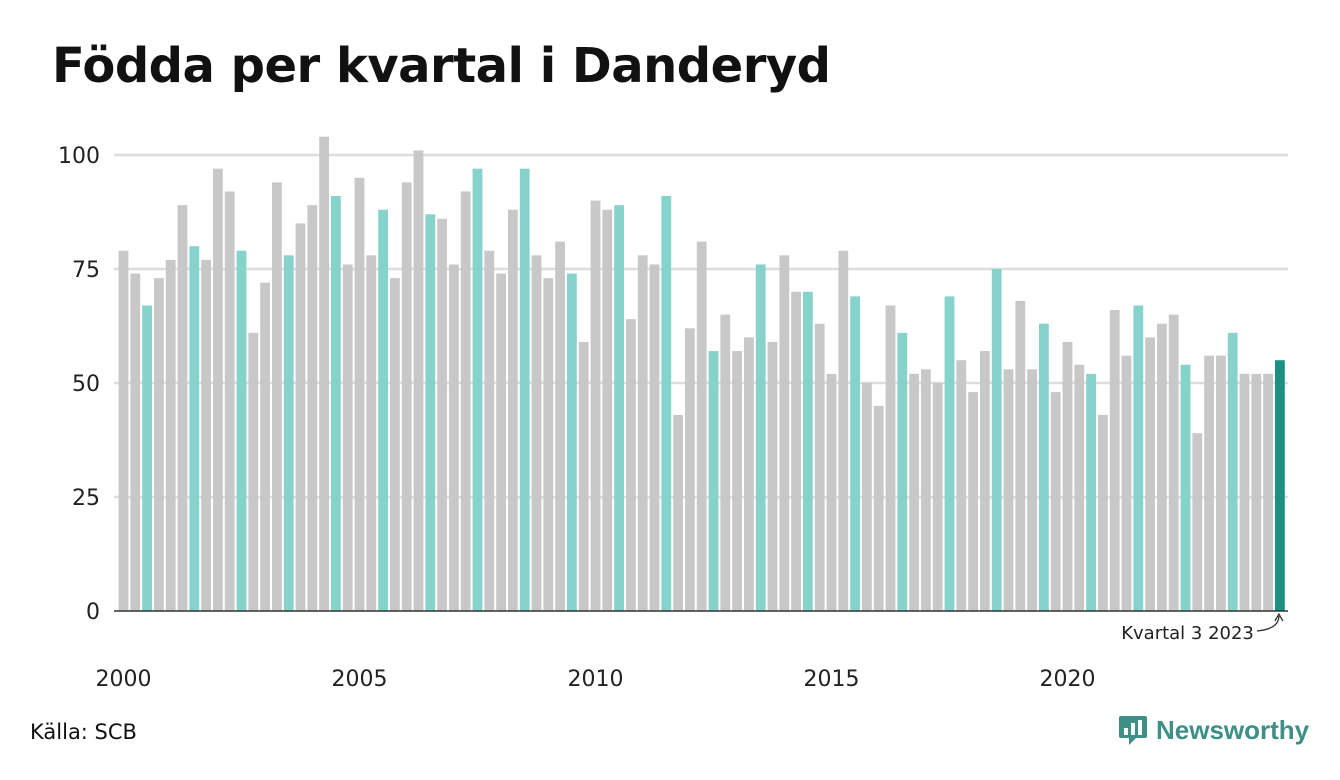  What do you see at coordinates (1279, 617) in the screenshot?
I see `annotation-arrowhead` at bounding box center [1279, 617].